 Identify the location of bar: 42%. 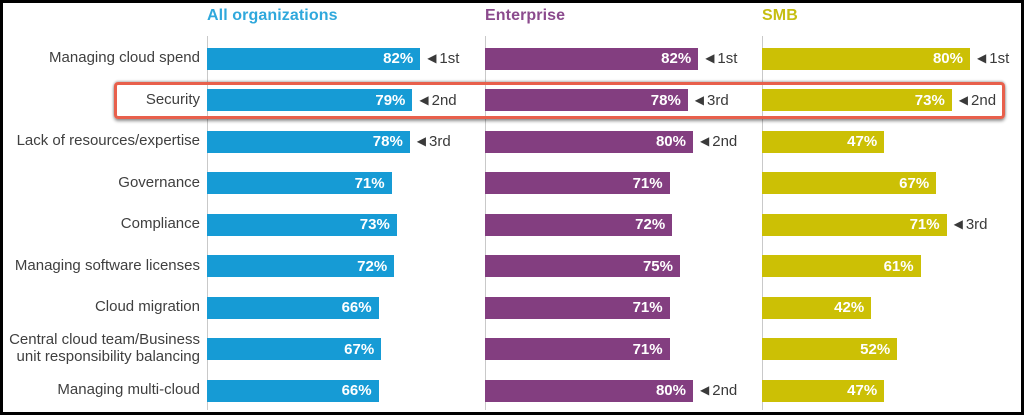
(817, 307).